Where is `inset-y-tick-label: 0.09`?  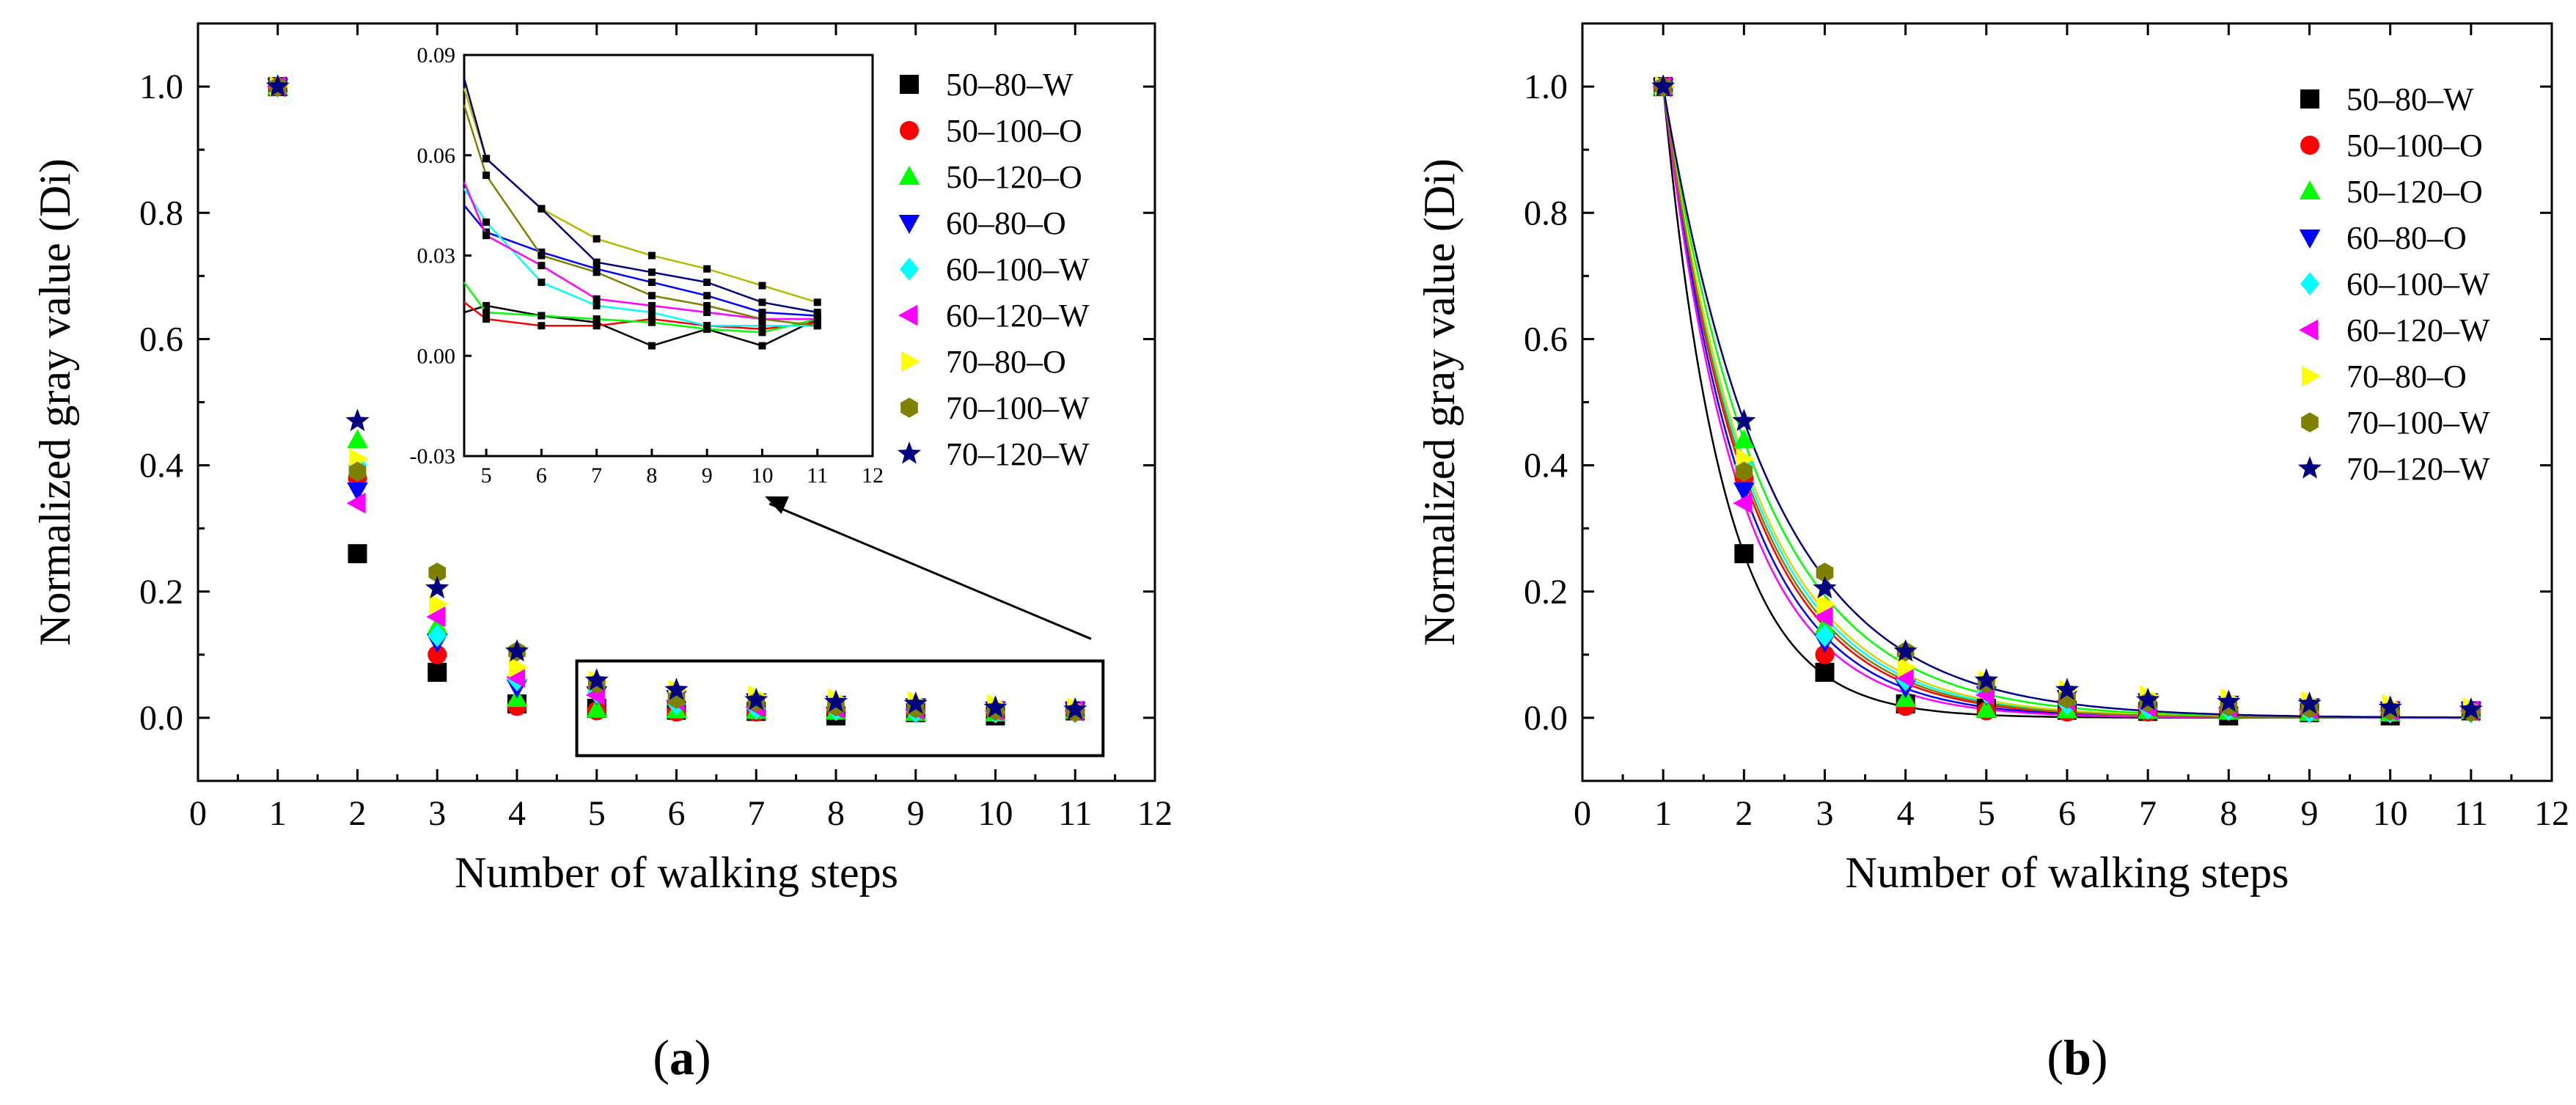 inset-y-tick-label: 0.09 is located at coordinates (436, 55).